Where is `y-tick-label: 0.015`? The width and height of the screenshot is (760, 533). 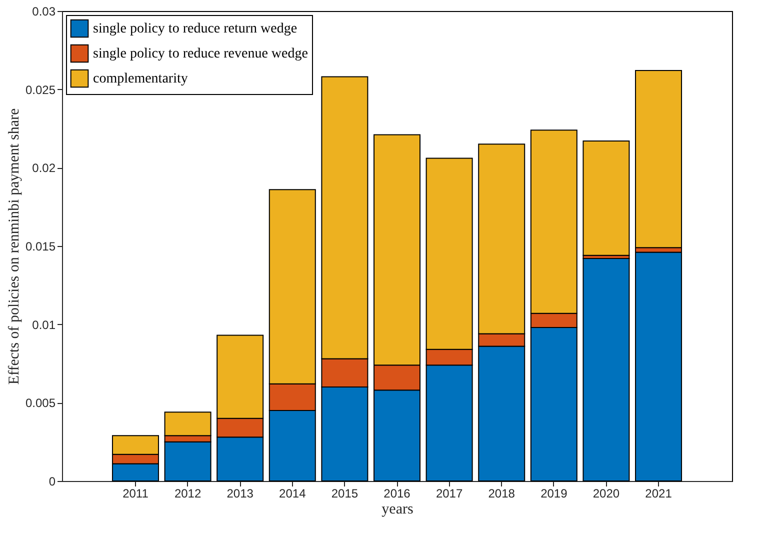
y-tick-label: 0.015 is located at coordinates (40, 247).